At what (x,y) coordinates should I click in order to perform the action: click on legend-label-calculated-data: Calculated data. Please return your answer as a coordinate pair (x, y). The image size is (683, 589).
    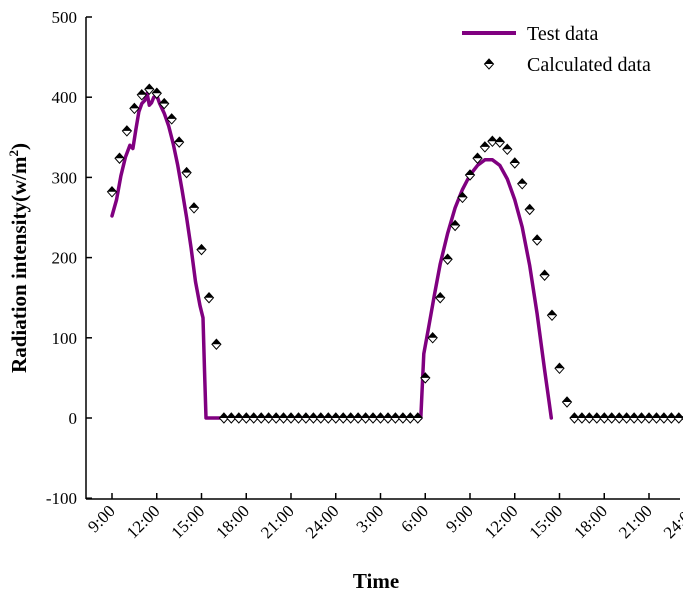
    Looking at the image, I should click on (589, 65).